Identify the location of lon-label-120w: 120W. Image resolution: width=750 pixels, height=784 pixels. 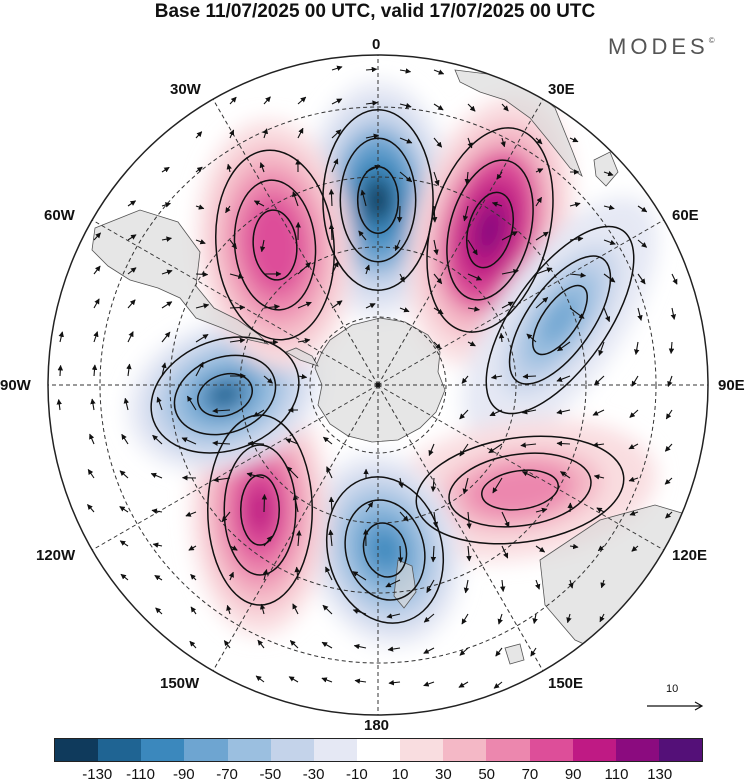
(55, 556).